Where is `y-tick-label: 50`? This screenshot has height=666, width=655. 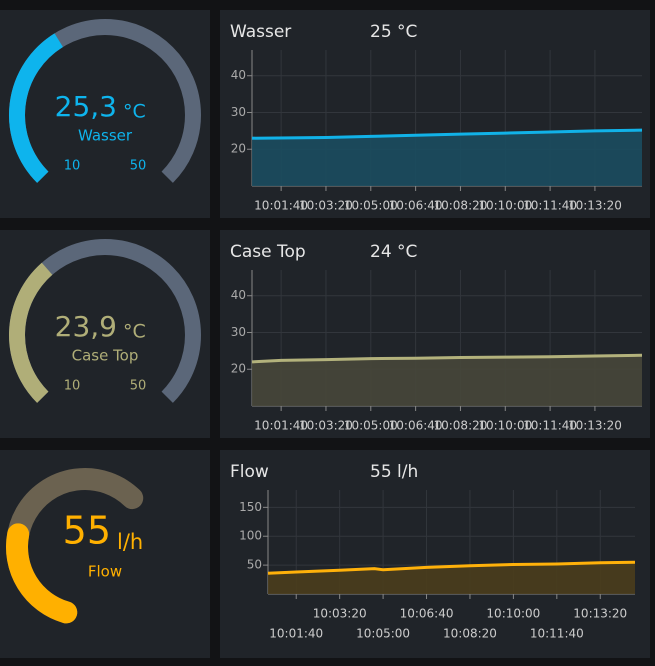
y-tick-label: 50 is located at coordinates (254, 565).